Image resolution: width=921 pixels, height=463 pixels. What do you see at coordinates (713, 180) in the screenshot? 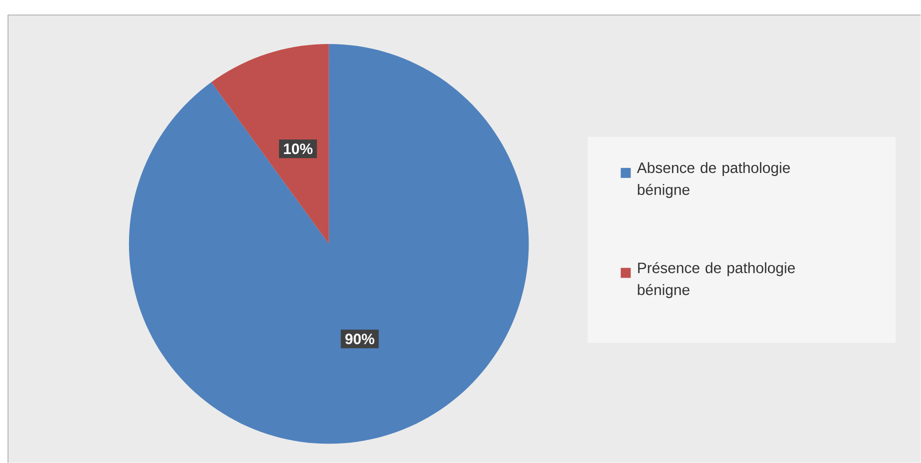
I see `legend-label: Absence de pathologie bénigne` at bounding box center [713, 180].